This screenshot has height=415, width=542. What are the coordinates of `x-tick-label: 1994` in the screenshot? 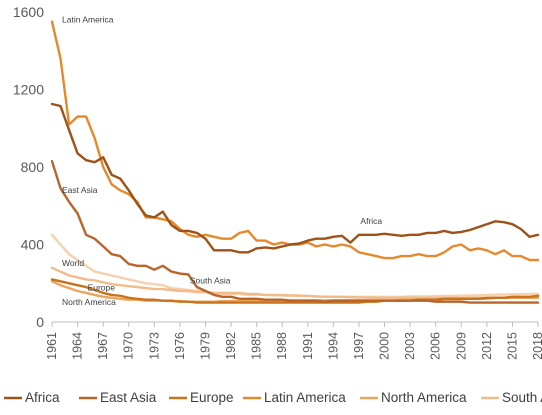 It's located at (333, 346).